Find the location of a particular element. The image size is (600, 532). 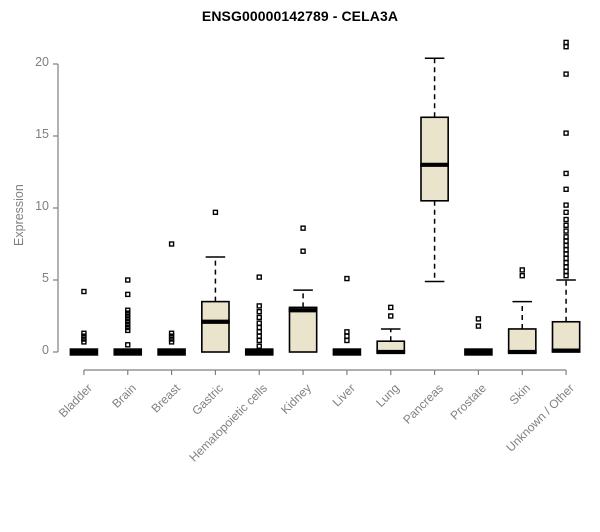

y-axis-tick-label: 20 is located at coordinates (42, 62).